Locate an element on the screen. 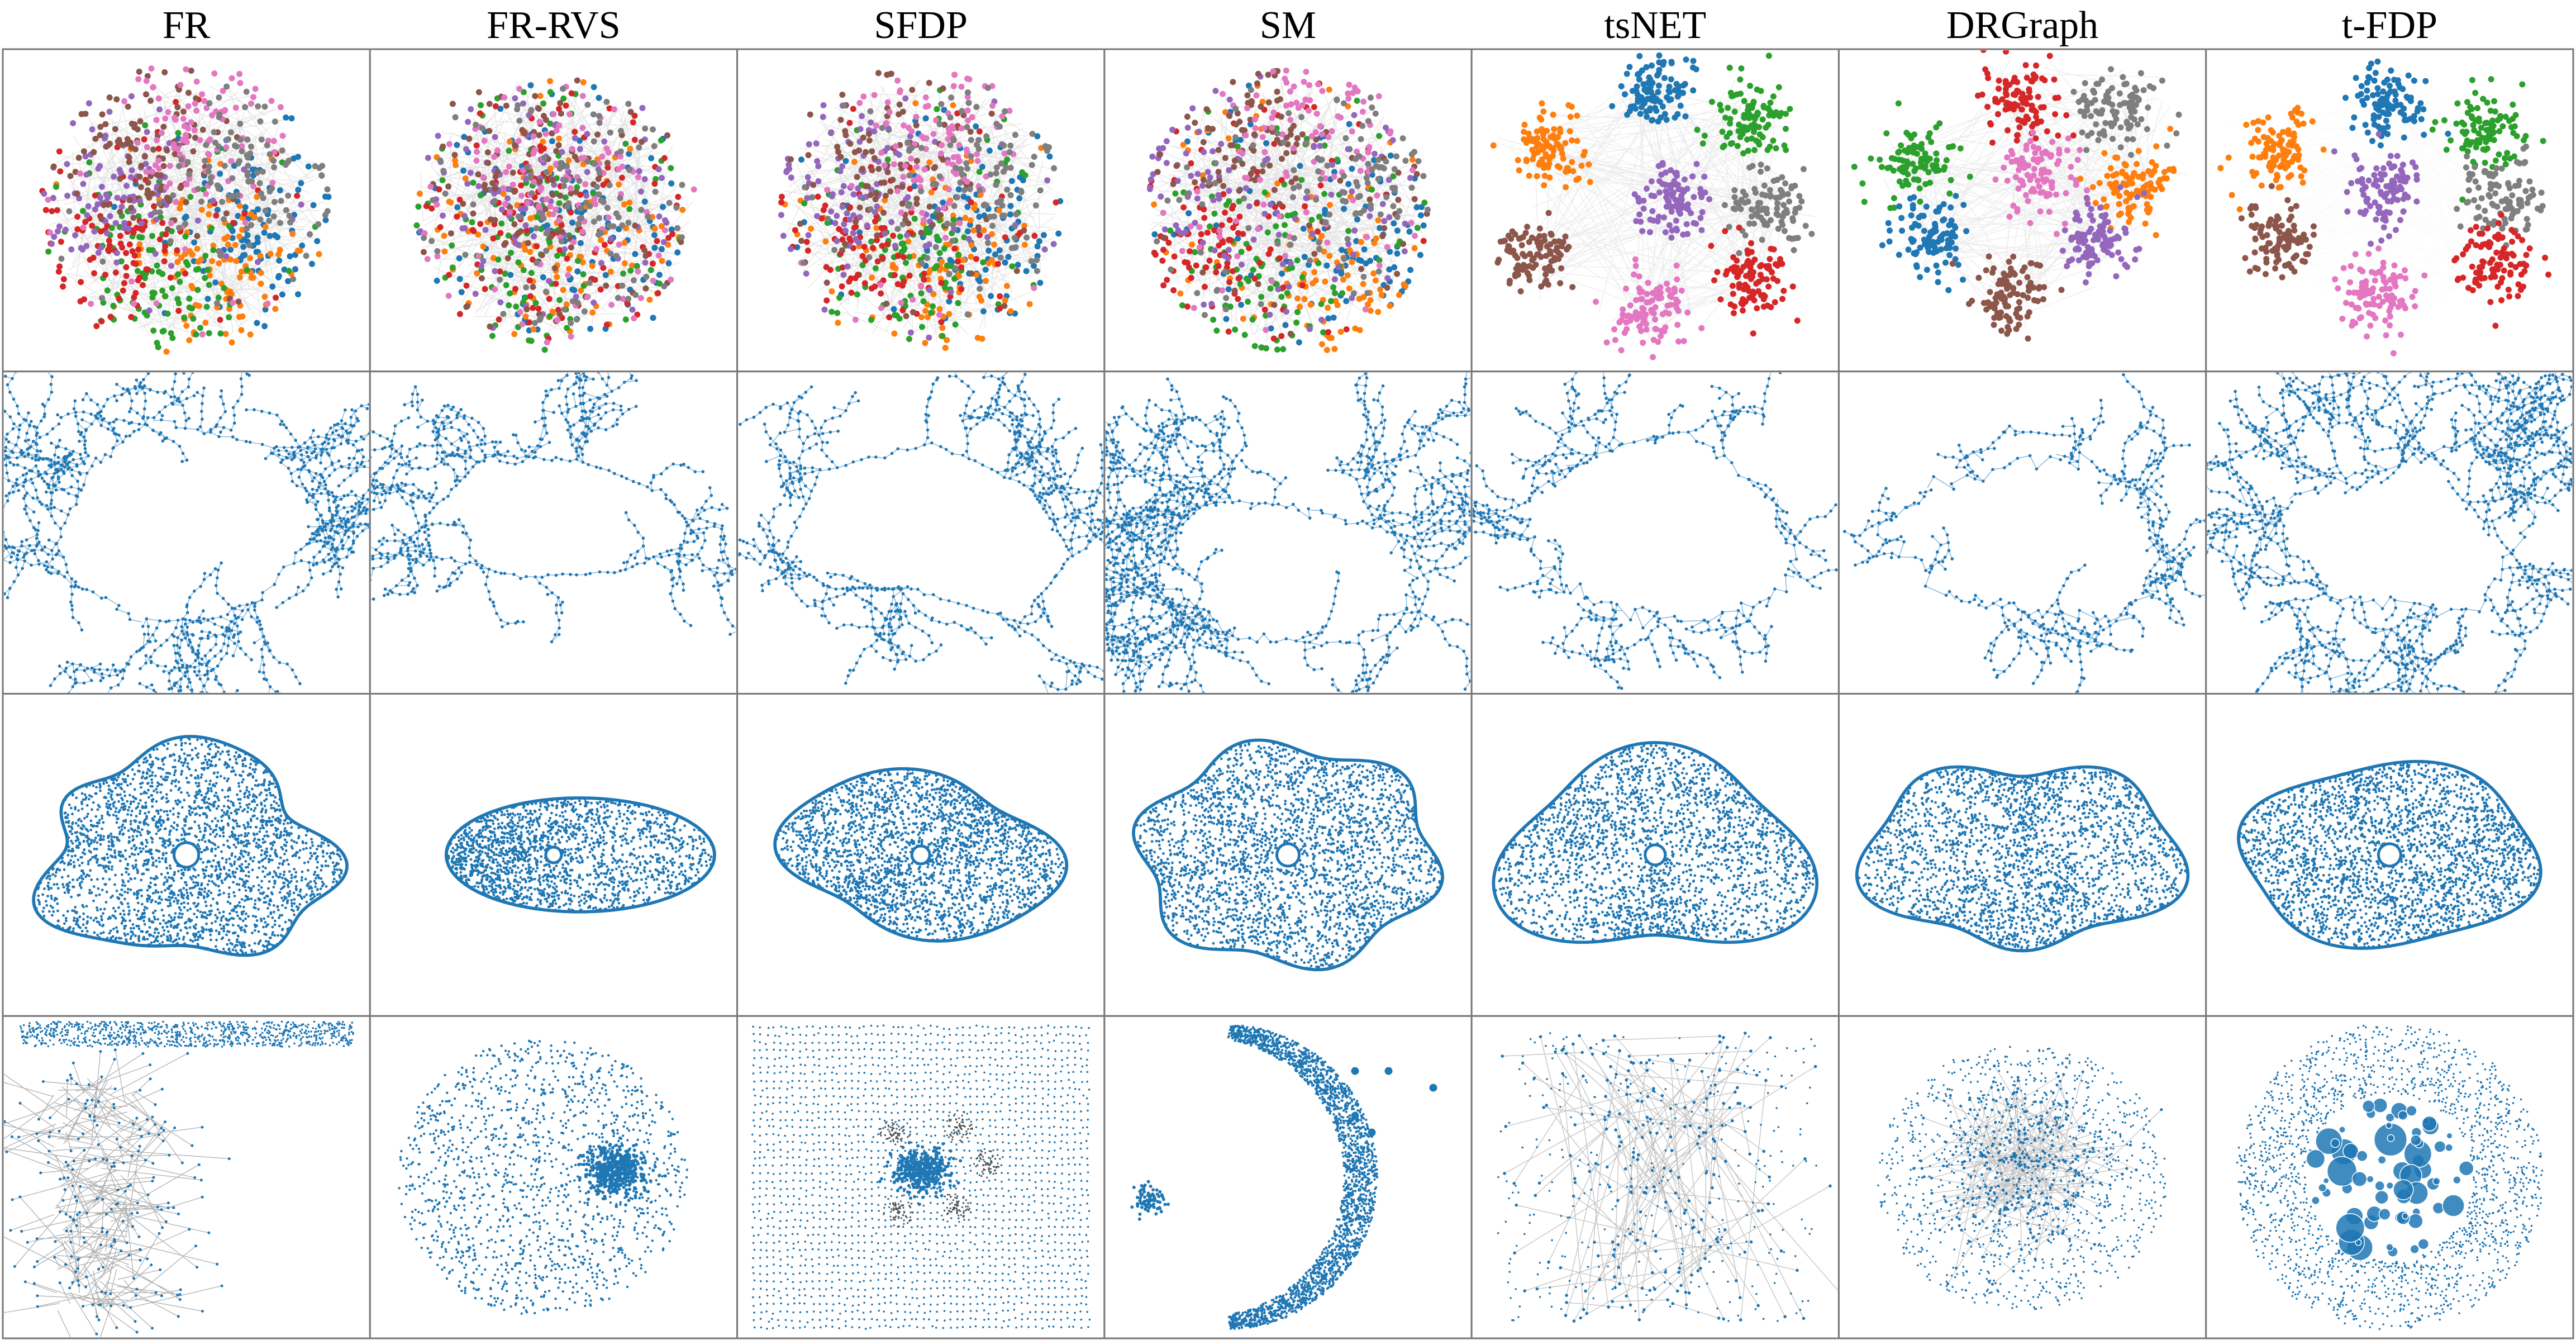 The width and height of the screenshot is (2576, 1340). cell-r1-drgraph is located at coordinates (2022, 204).